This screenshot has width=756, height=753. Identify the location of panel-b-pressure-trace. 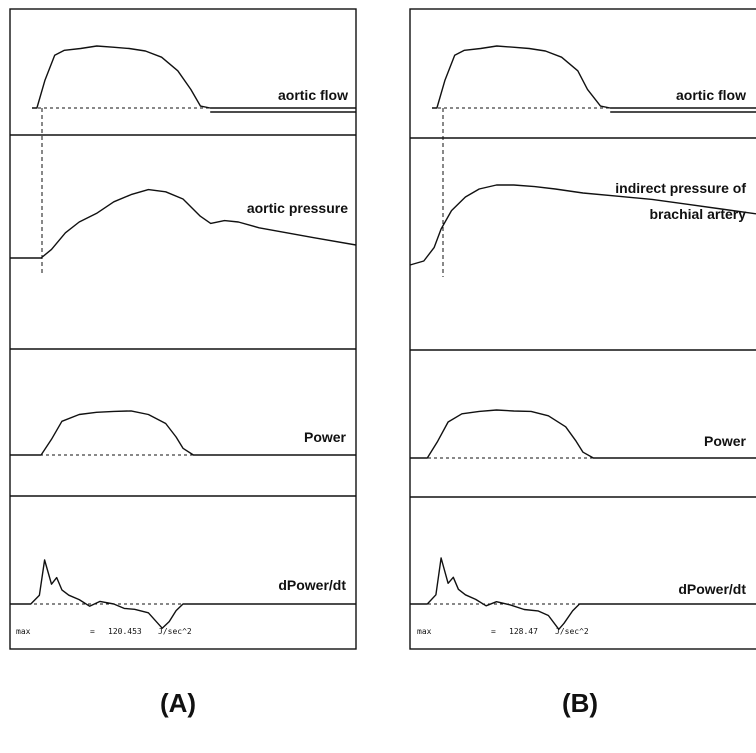
(582, 225).